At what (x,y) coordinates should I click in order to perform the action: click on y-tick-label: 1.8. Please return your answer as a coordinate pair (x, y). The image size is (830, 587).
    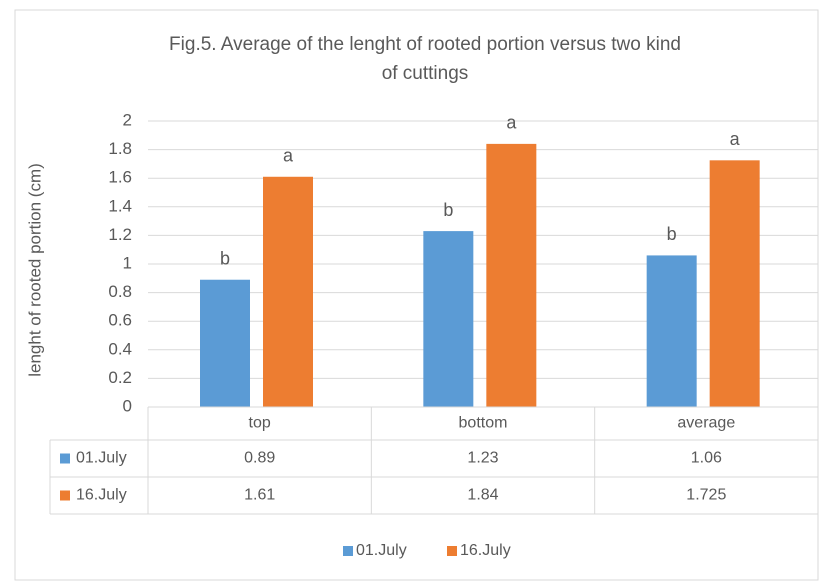
    Looking at the image, I should click on (120, 148).